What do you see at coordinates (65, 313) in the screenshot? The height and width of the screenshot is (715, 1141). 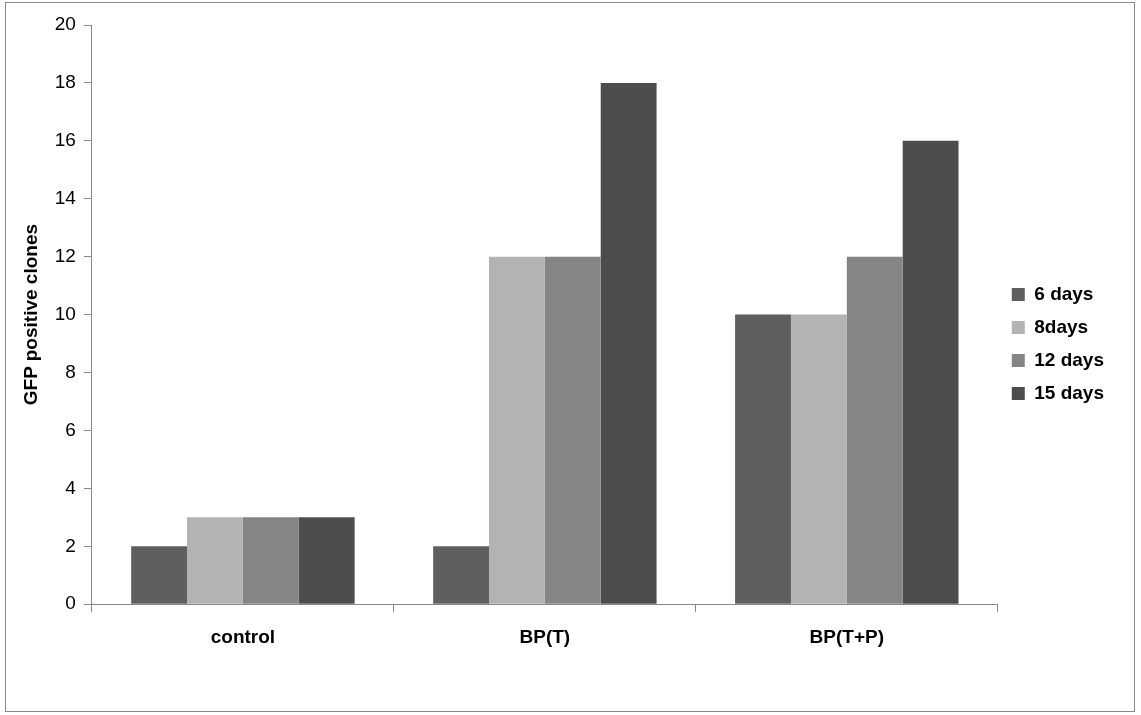 I see `y-tick-label: 10` at bounding box center [65, 313].